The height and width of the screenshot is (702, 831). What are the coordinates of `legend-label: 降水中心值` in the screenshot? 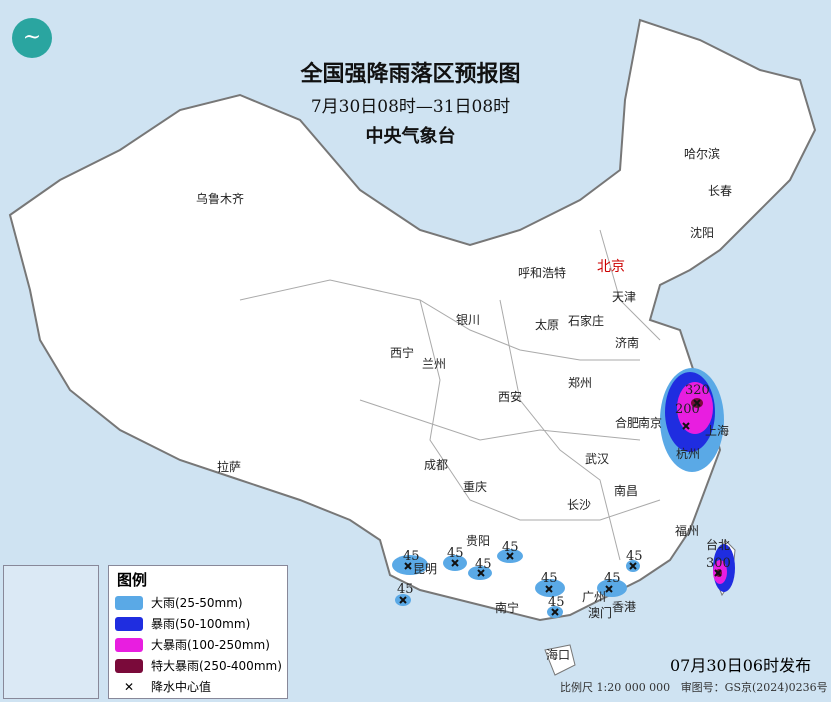 It's located at (181, 687).